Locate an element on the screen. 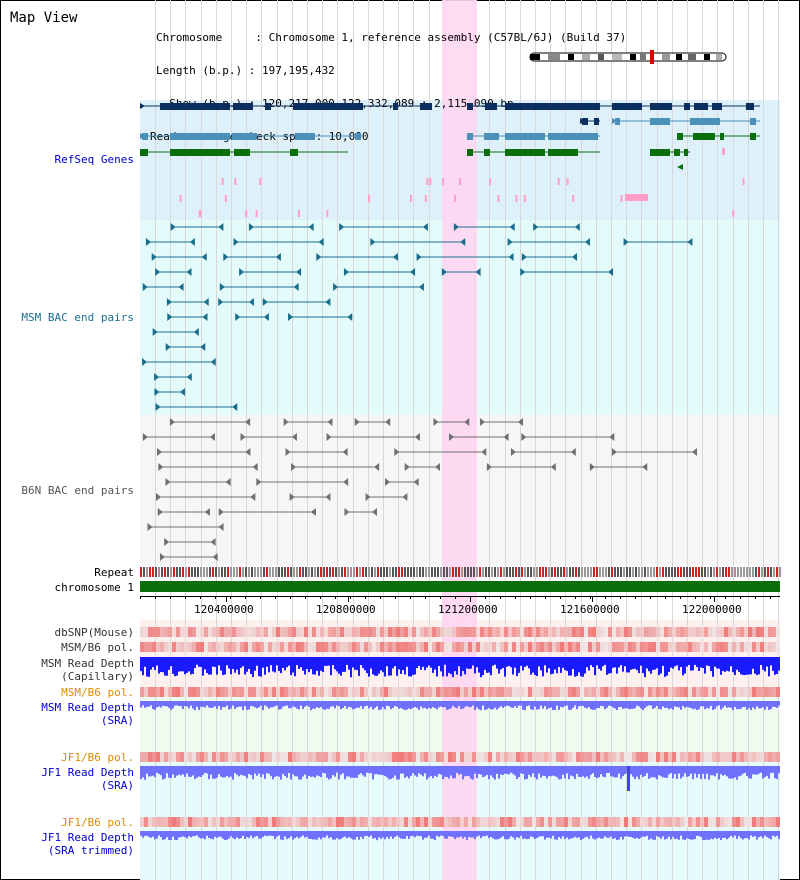 The height and width of the screenshot is (880, 800). grid-line is located at coordinates (489, 440).